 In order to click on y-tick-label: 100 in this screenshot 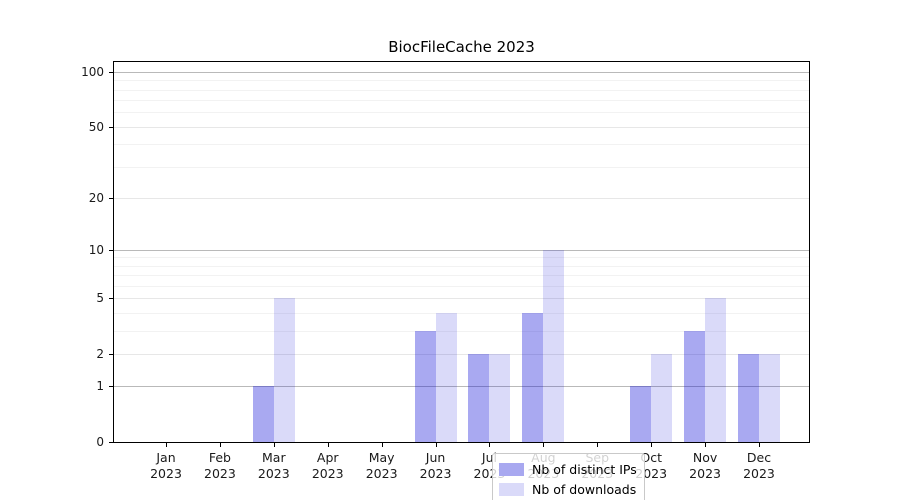, I will do `click(92, 72)`.